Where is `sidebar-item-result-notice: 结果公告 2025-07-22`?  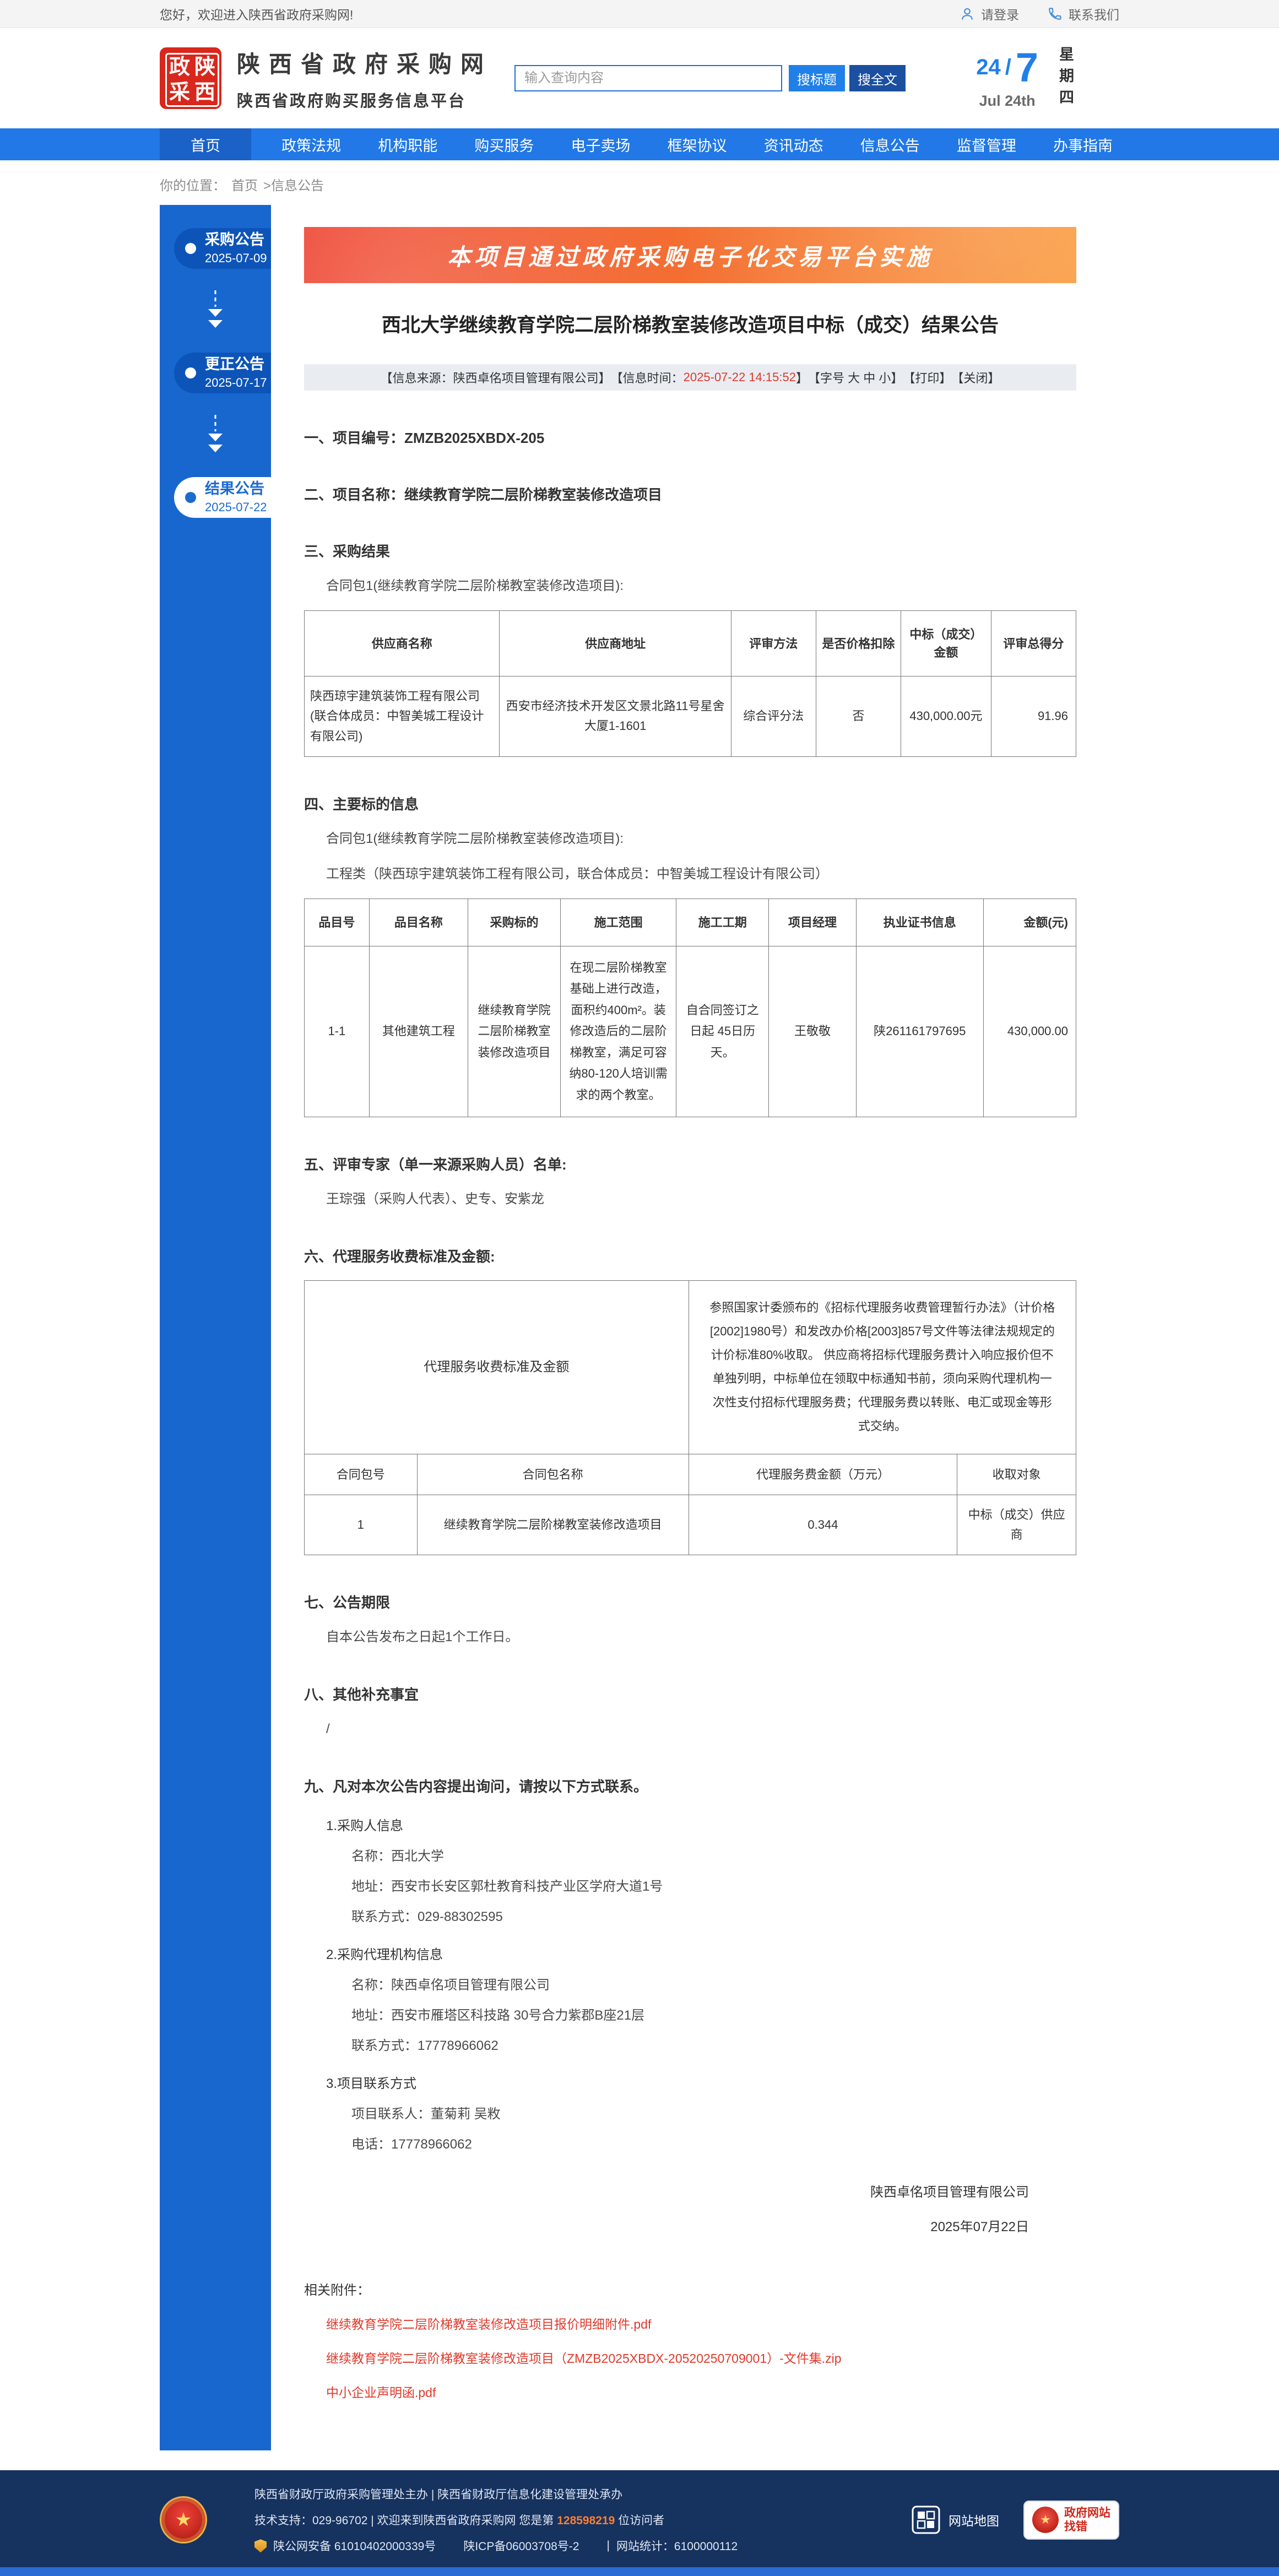
sidebar-item-result-notice: 结果公告 2025-07-22 is located at coordinates (222, 498).